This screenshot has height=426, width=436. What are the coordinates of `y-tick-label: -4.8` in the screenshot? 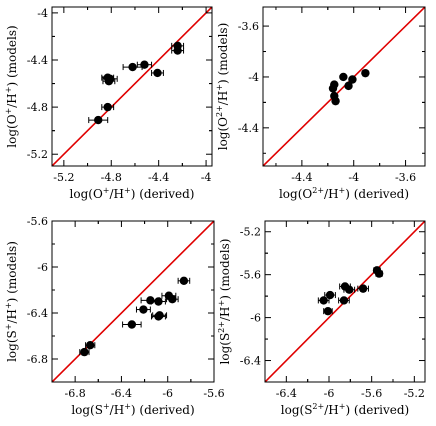 It's located at (37, 107).